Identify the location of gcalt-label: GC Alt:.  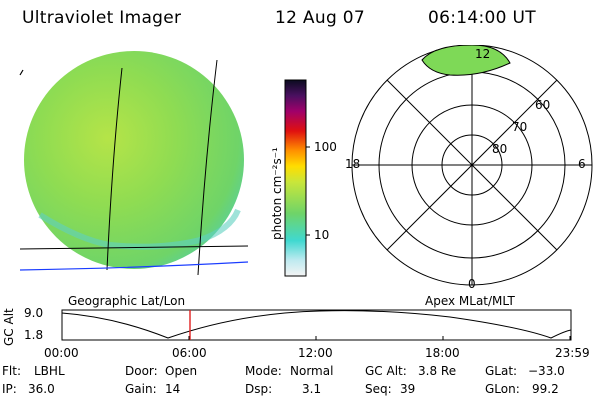
(386, 371).